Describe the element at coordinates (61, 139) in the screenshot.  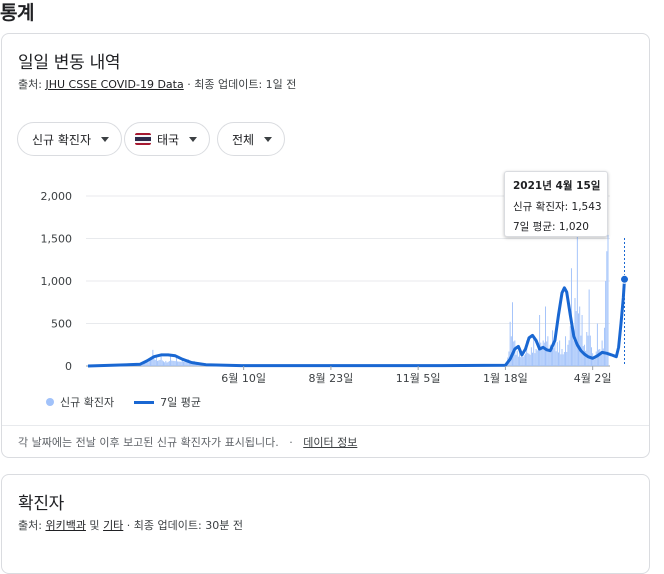
I see `metric-dropdown-label: 신규 확진자` at that location.